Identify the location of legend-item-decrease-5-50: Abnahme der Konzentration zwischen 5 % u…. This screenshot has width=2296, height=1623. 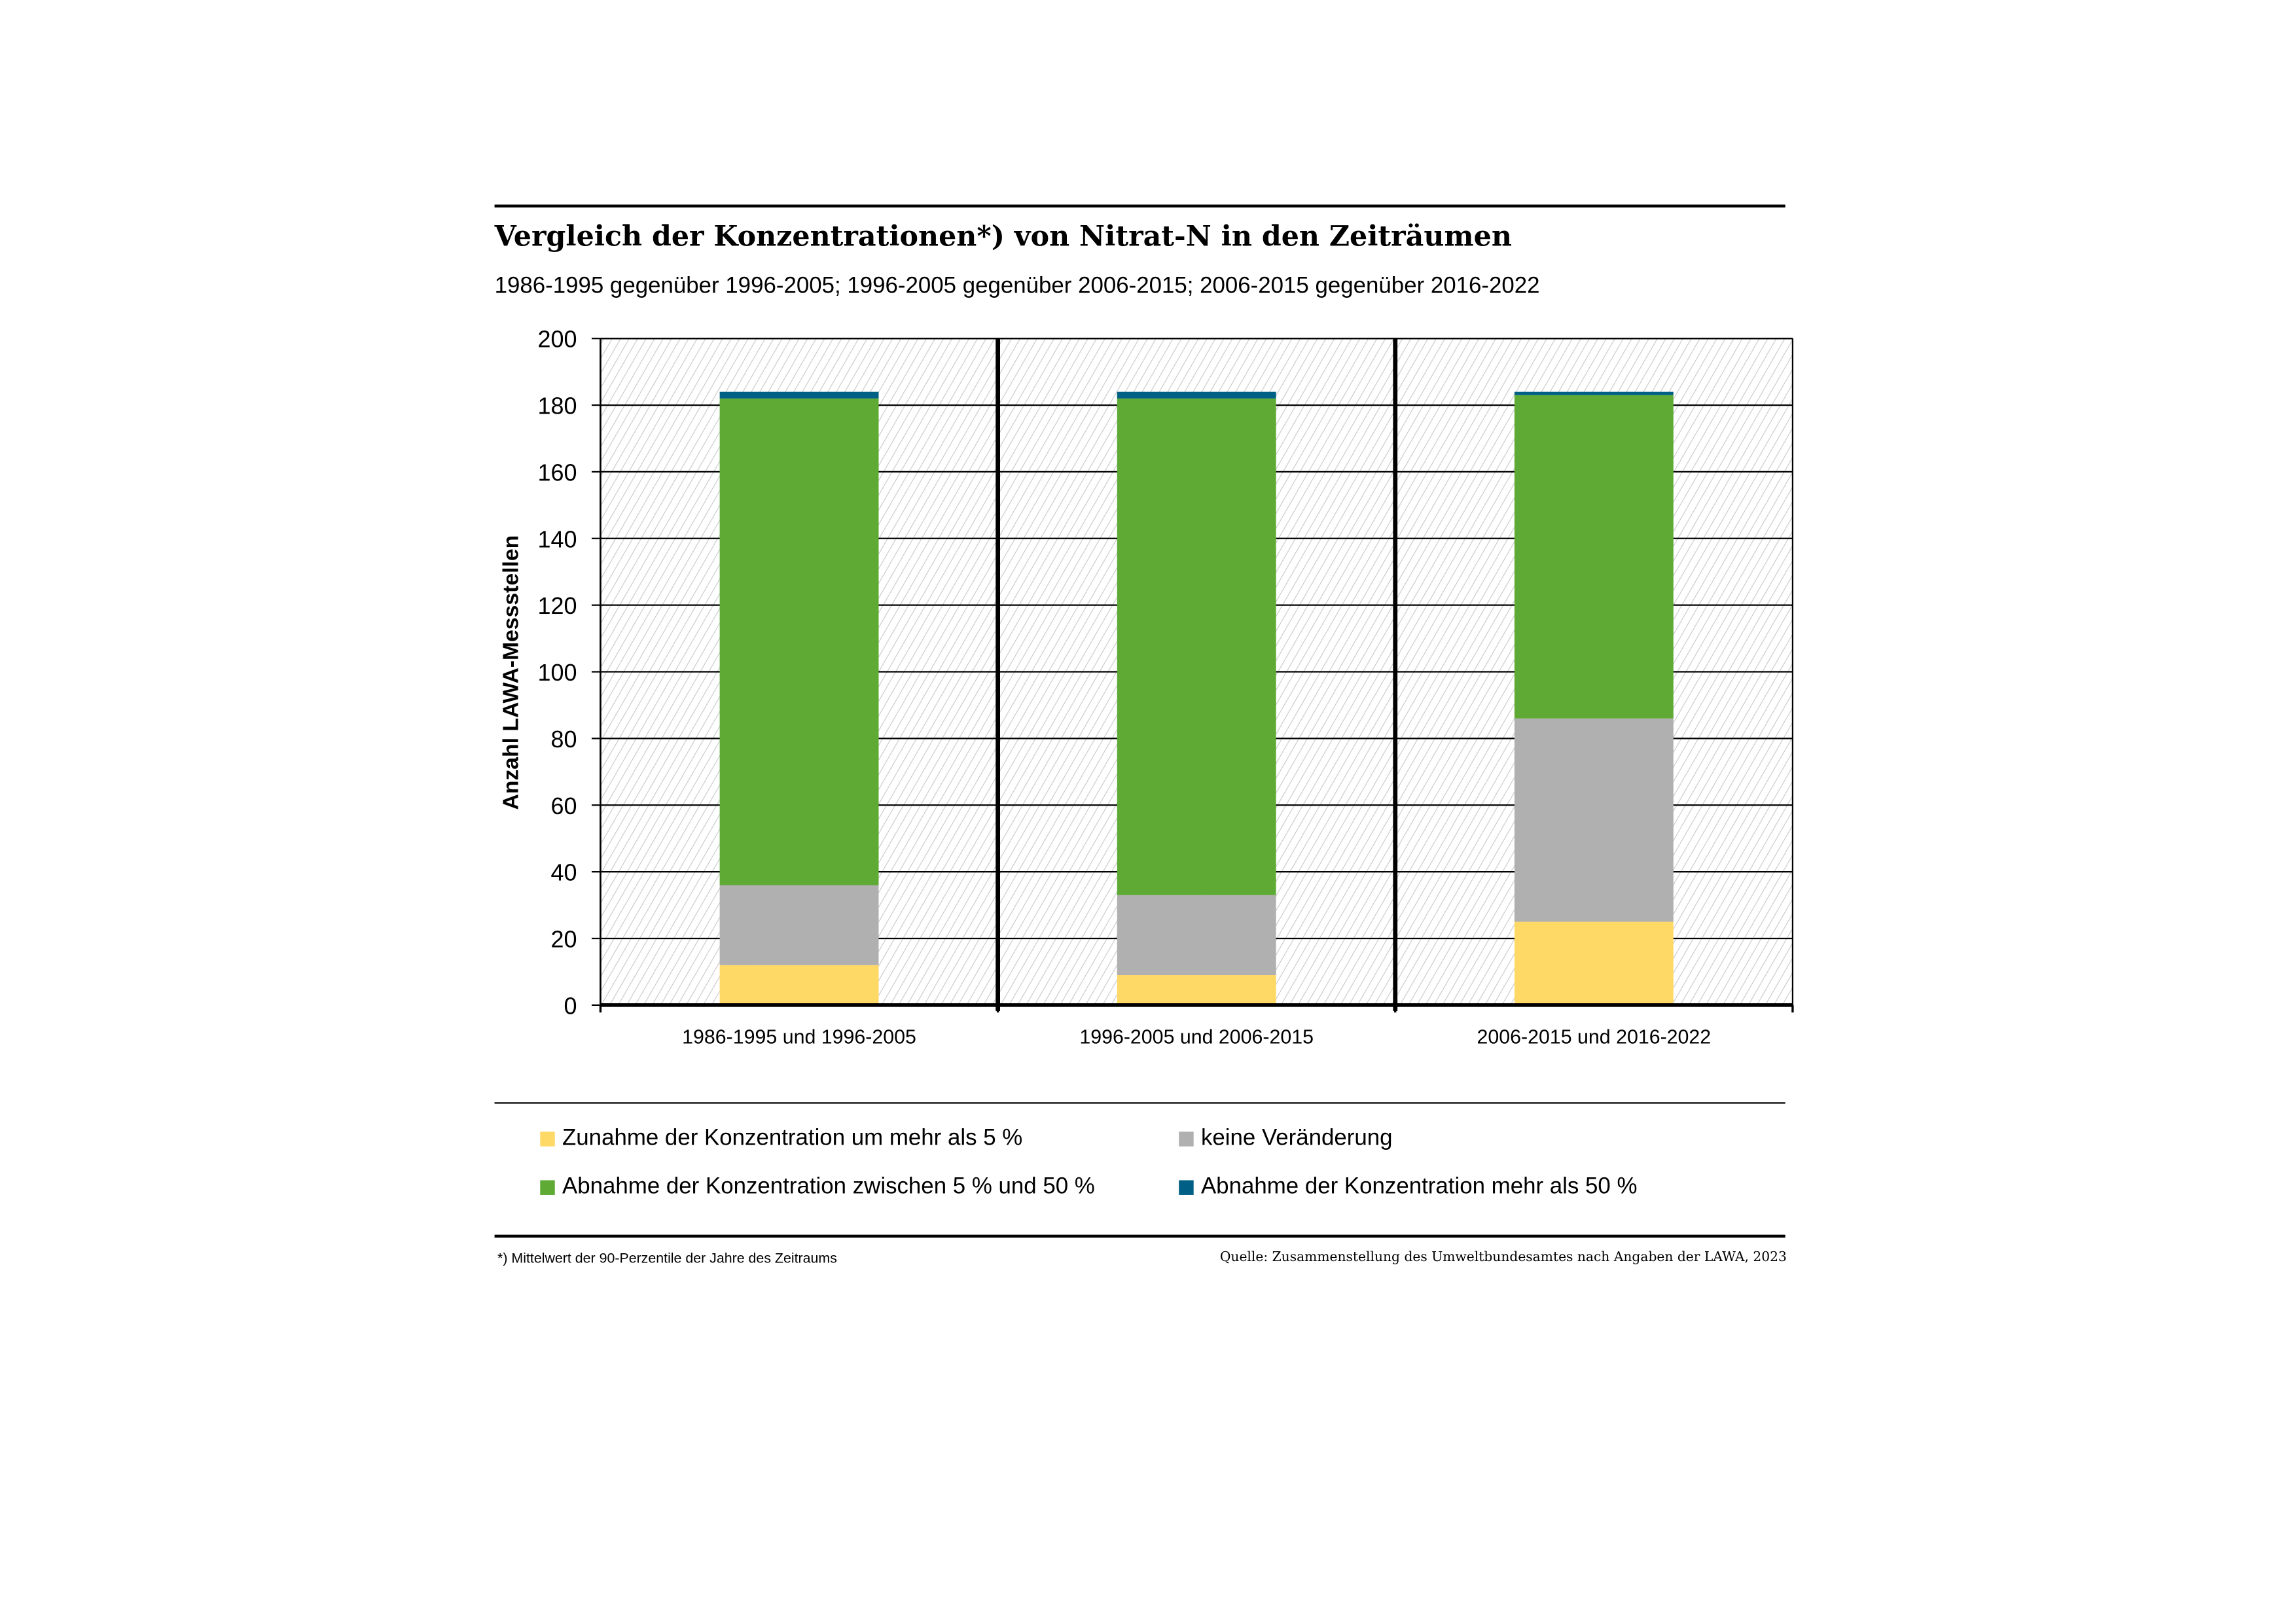
(817, 1187).